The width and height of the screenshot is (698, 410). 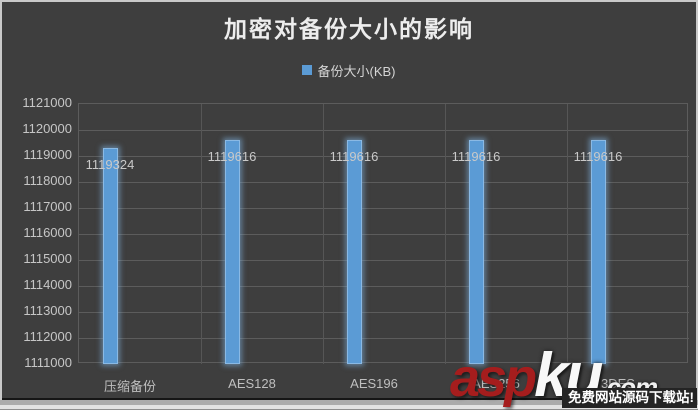 I want to click on bottom-edge-gray, so click(x=349, y=402).